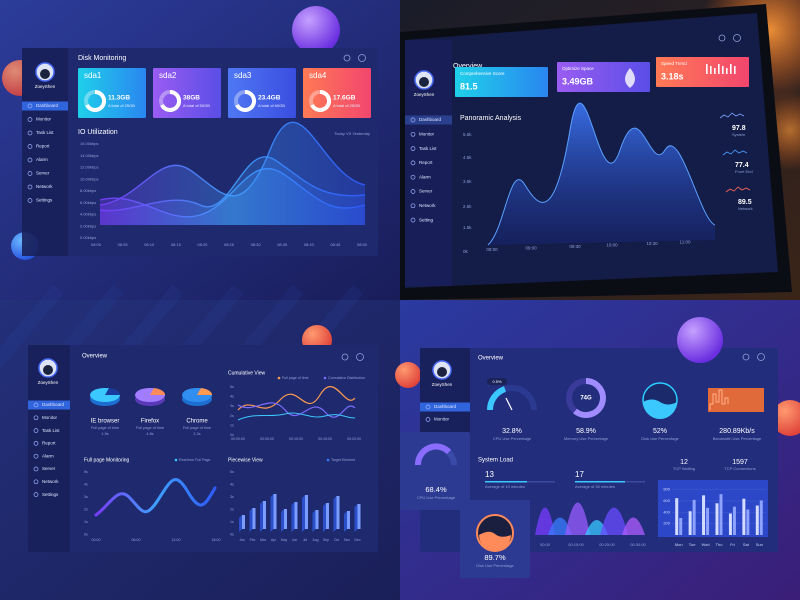  What do you see at coordinates (88, 202) in the screenshot?
I see `y-tick-label: 6.00kbps` at bounding box center [88, 202].